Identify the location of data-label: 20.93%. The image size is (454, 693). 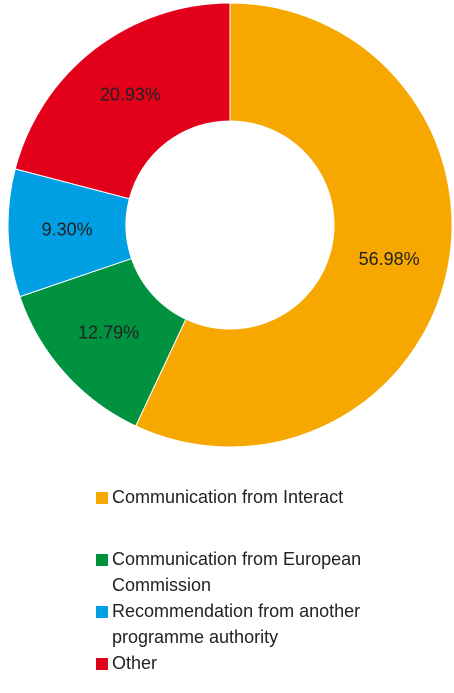
(130, 95).